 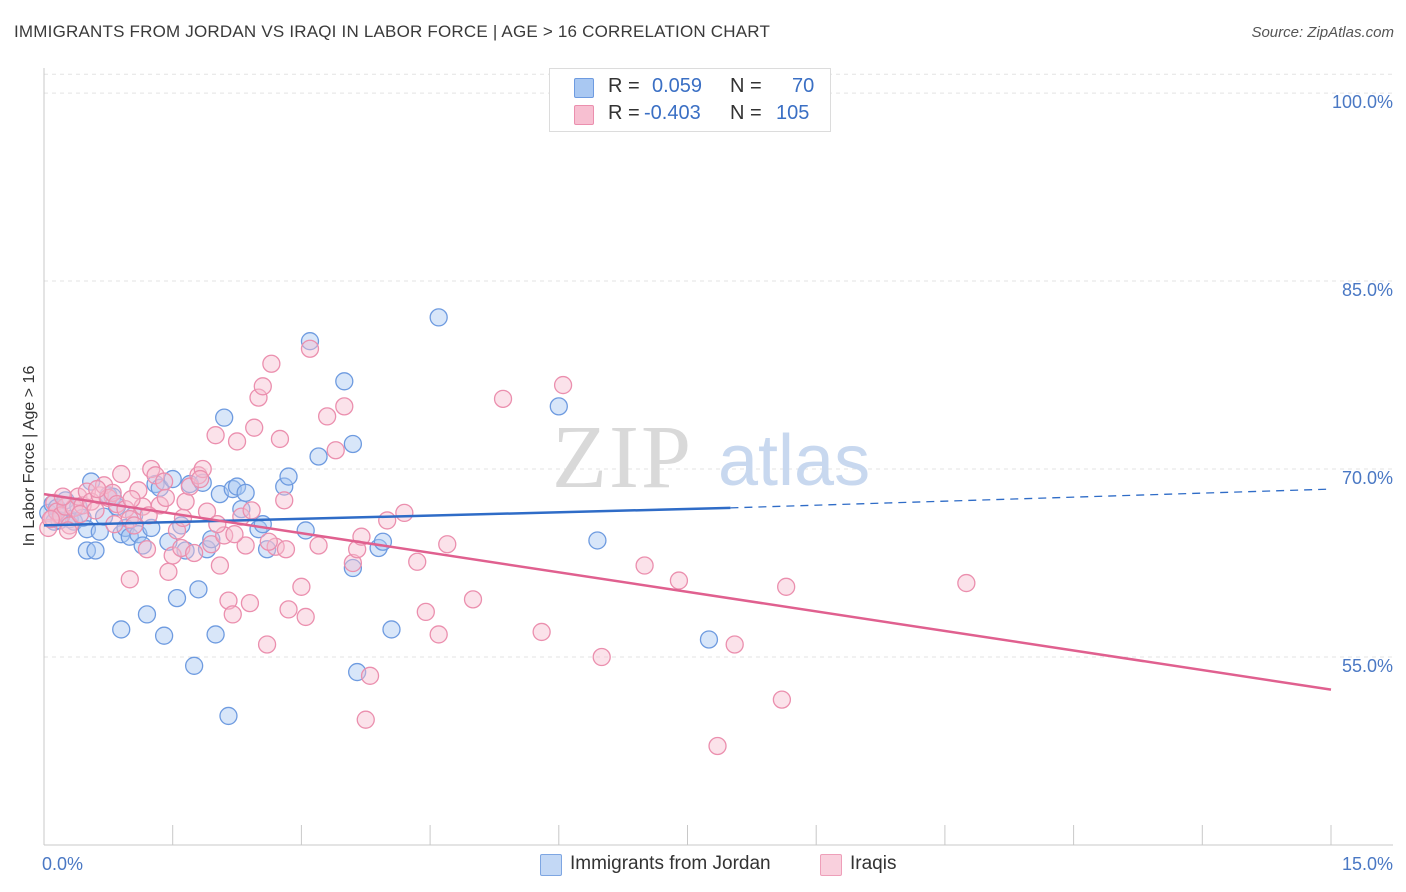 I want to click on legend-item-iraqi: Iraqis, so click(x=870, y=865).